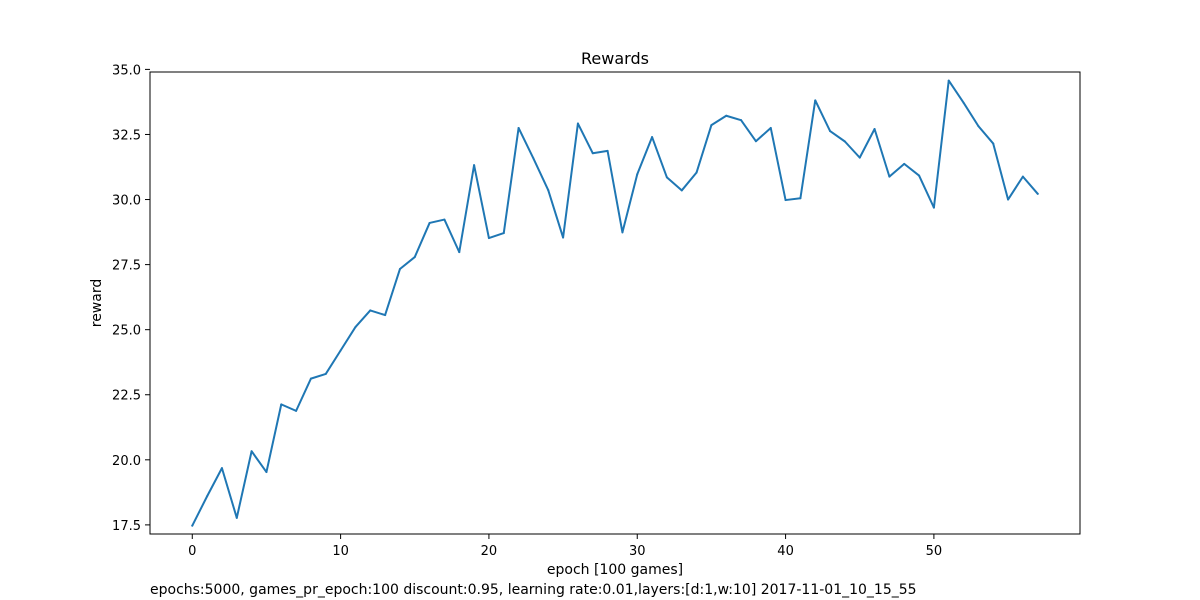  What do you see at coordinates (934, 551) in the screenshot?
I see `x-tick-label: 50` at bounding box center [934, 551].